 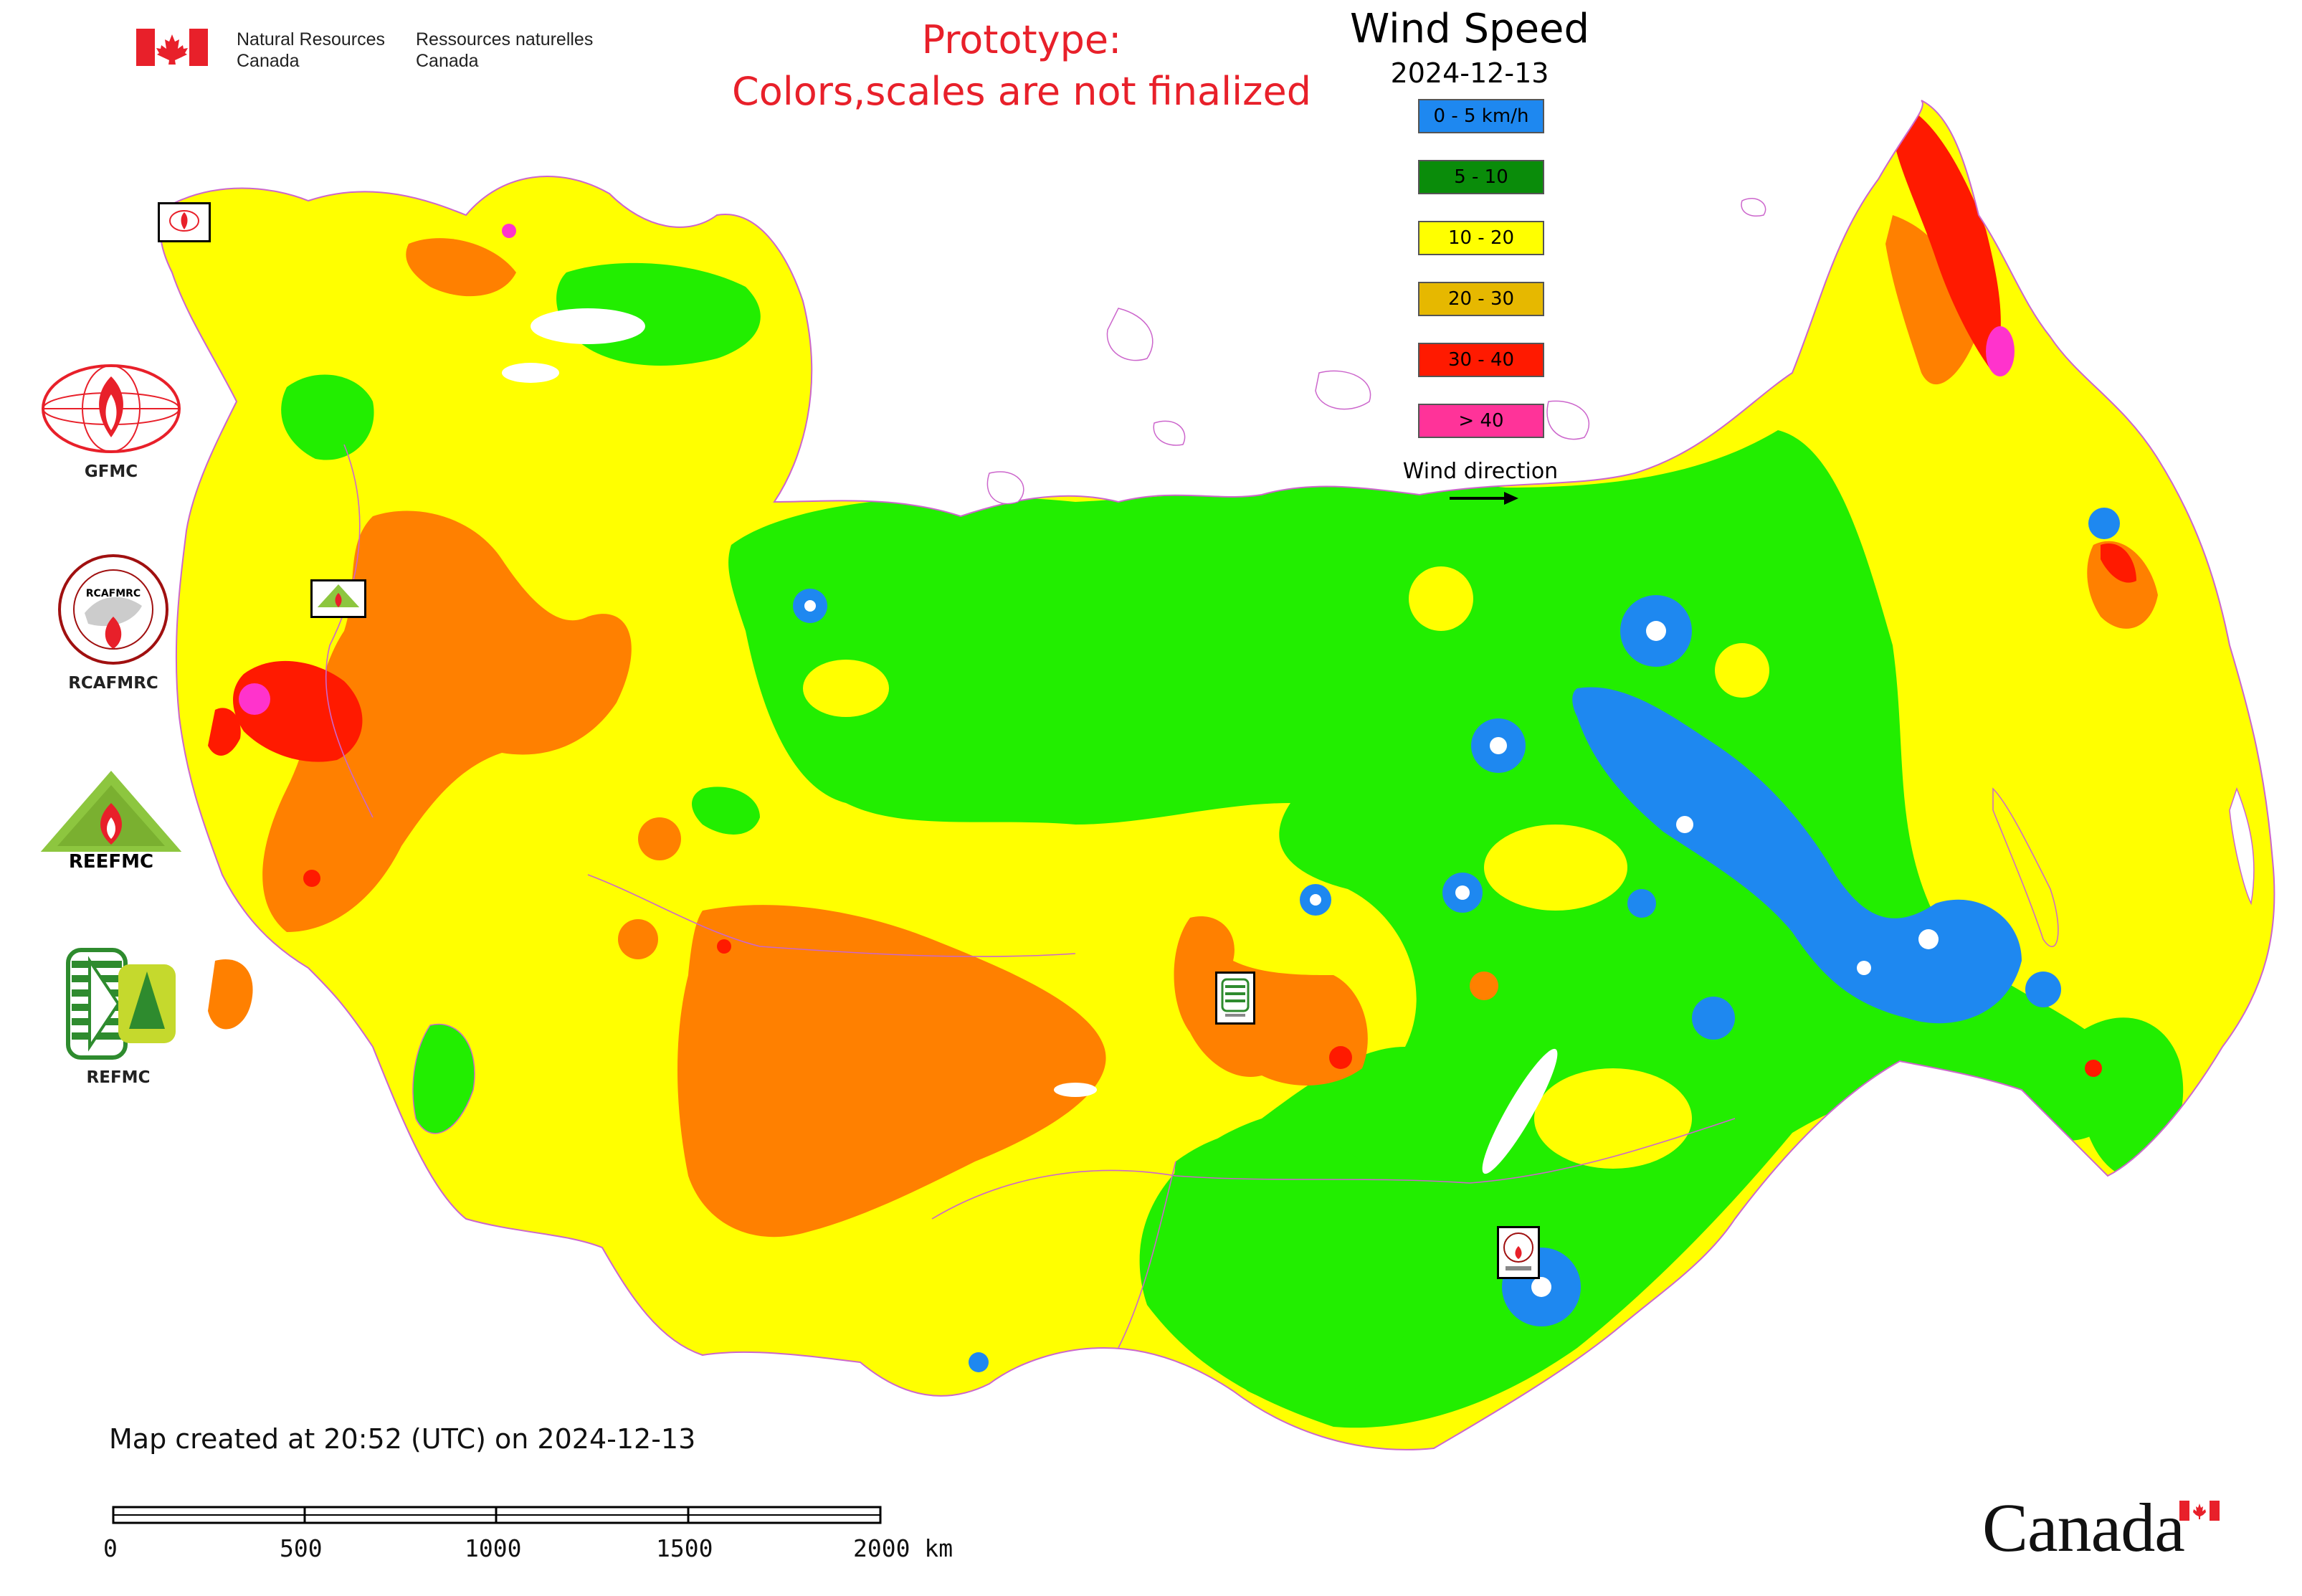 What do you see at coordinates (1481, 360) in the screenshot?
I see `legend-item-30-40: 30 - 40` at bounding box center [1481, 360].